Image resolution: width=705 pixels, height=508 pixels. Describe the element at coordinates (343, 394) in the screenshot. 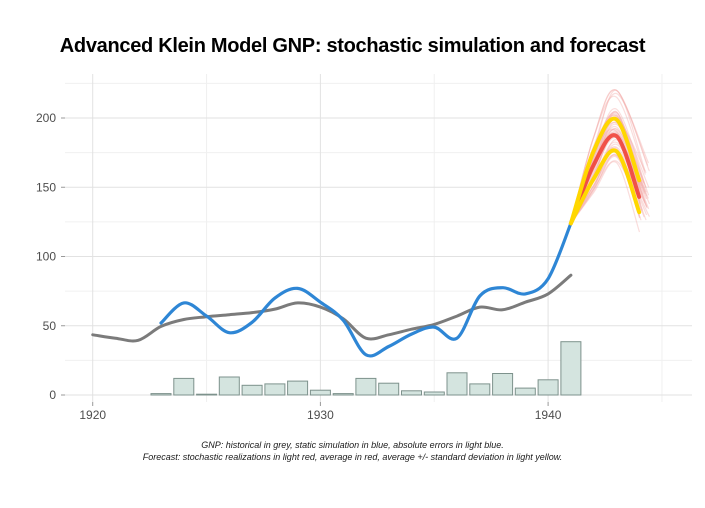

I see `error-bar-1931` at that location.